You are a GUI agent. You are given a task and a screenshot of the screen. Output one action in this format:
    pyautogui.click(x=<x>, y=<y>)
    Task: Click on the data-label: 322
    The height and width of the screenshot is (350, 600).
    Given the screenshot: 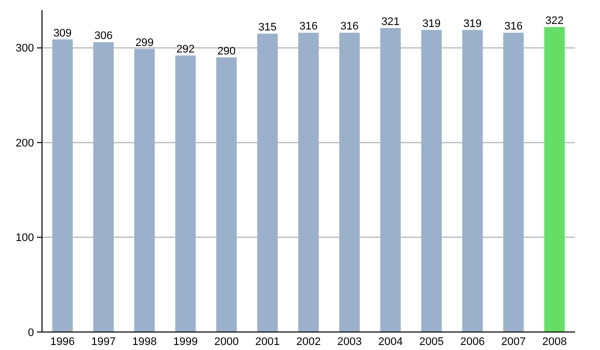 What is the action you would take?
    pyautogui.click(x=554, y=21)
    